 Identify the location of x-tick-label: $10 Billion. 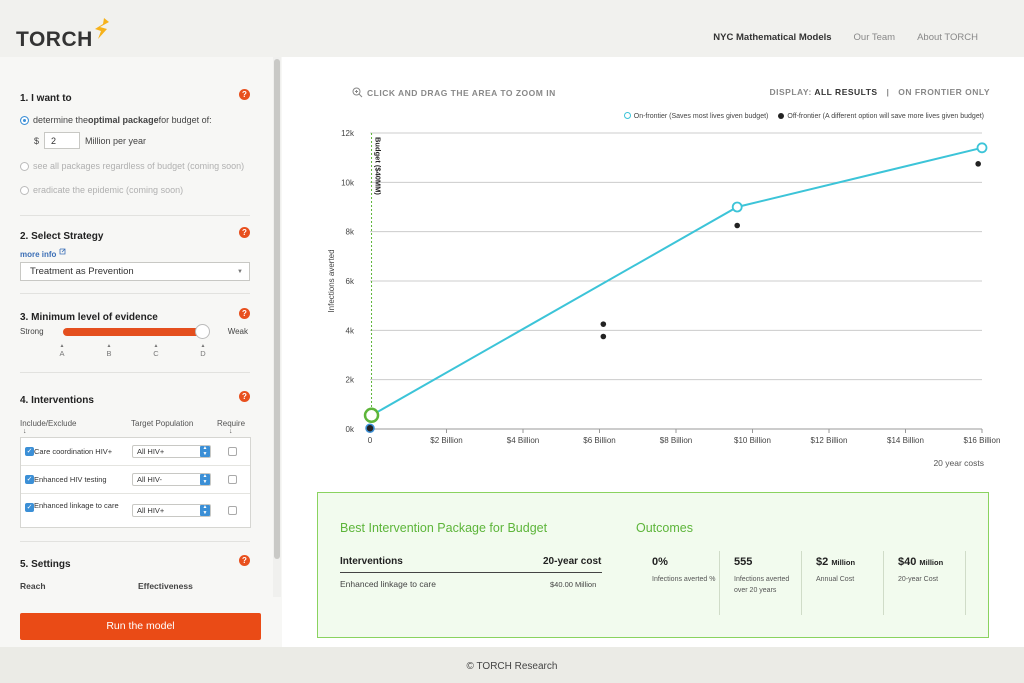
(752, 440).